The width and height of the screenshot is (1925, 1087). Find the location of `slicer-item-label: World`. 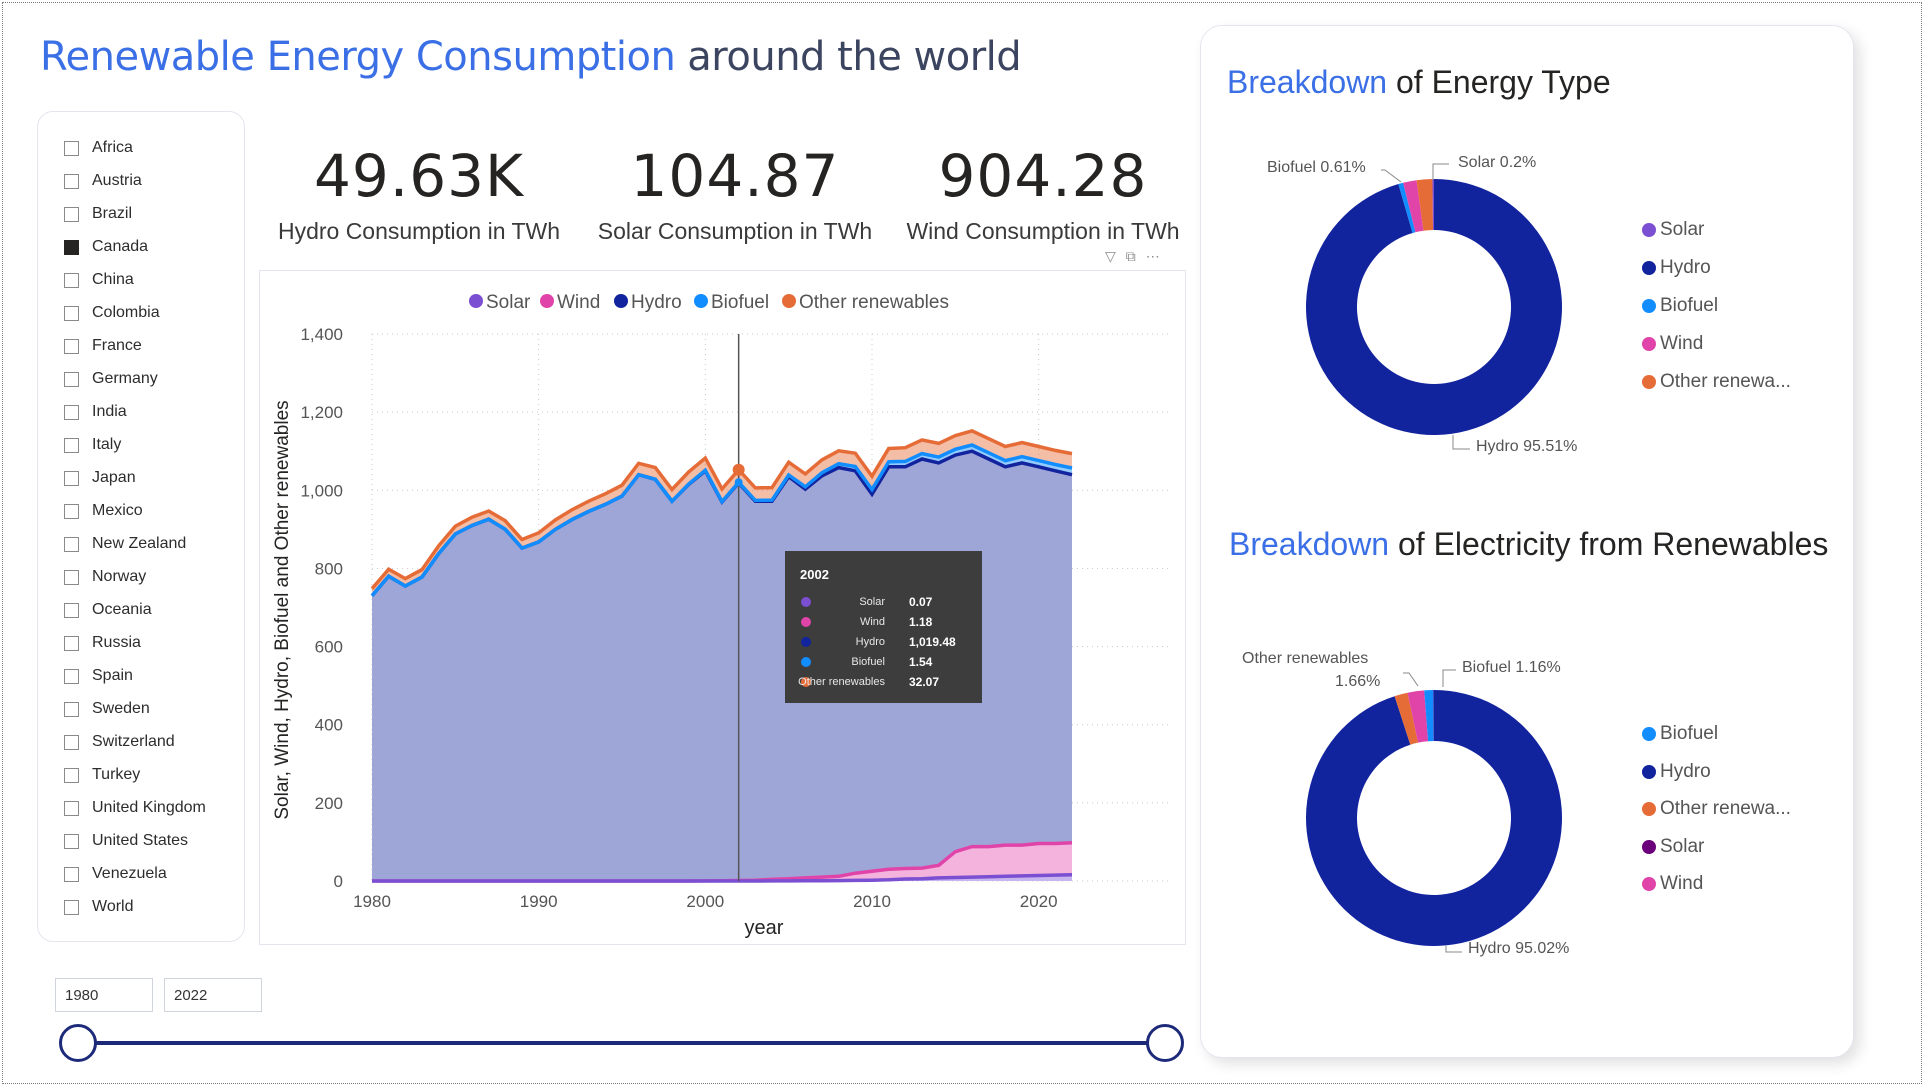

slicer-item-label: World is located at coordinates (113, 906).